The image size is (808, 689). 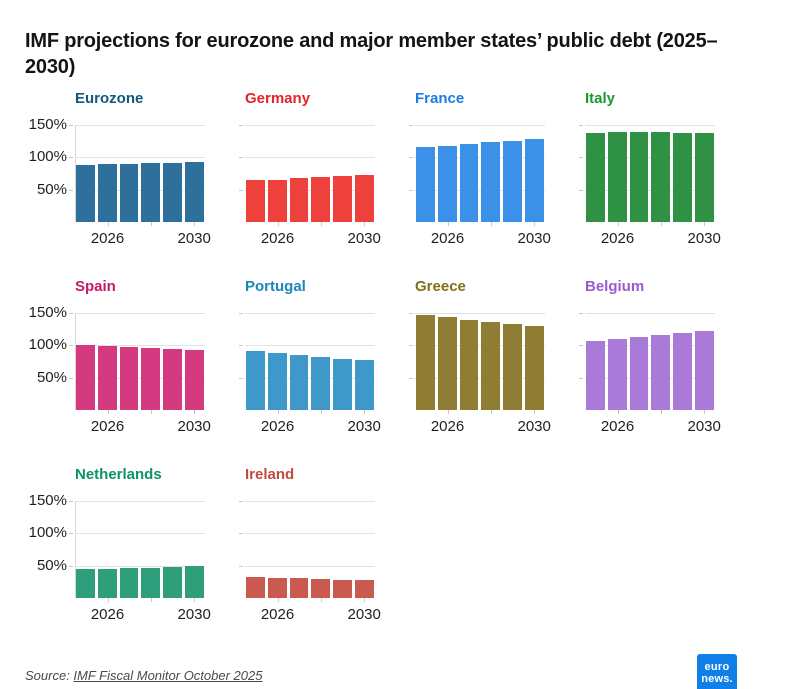 I want to click on bars-eurozone, so click(x=140, y=170).